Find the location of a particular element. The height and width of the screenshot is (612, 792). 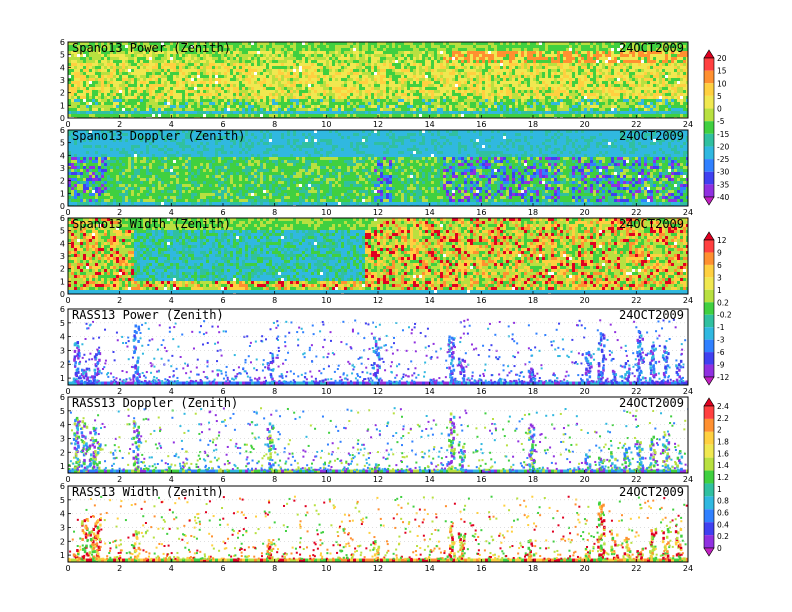

colorbar-tick-label: 2 is located at coordinates (719, 430).